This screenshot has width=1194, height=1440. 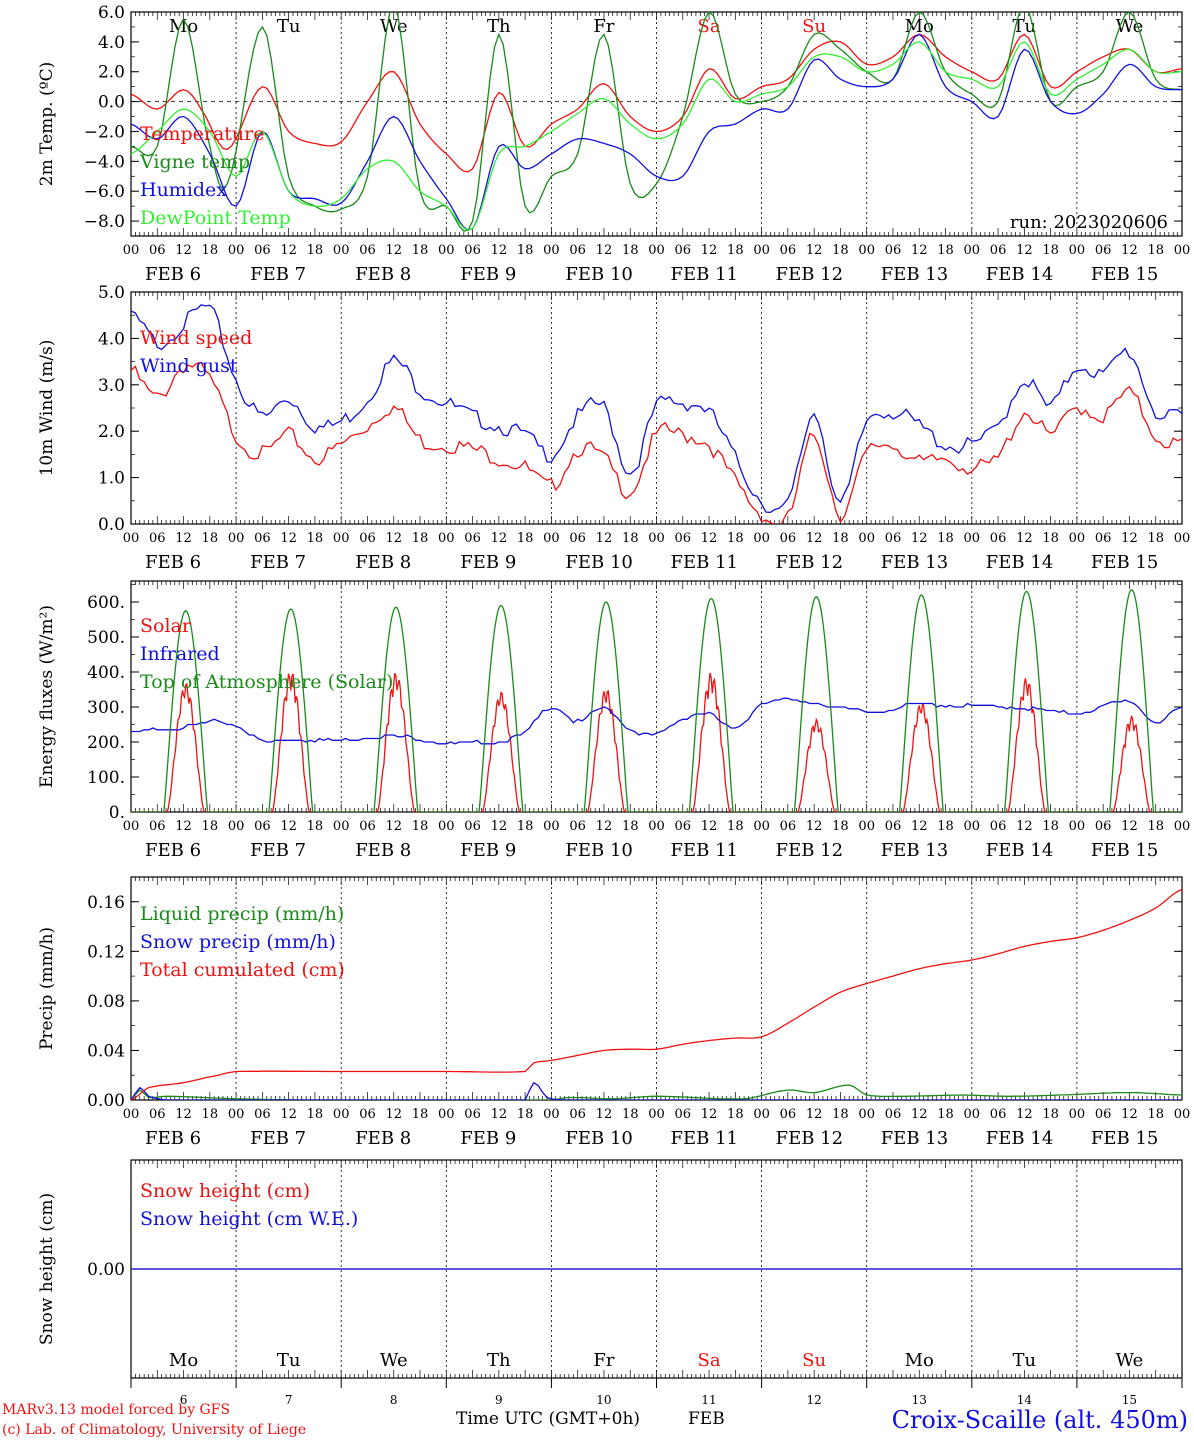 I want to click on weekday-label: Fr, so click(x=603, y=26).